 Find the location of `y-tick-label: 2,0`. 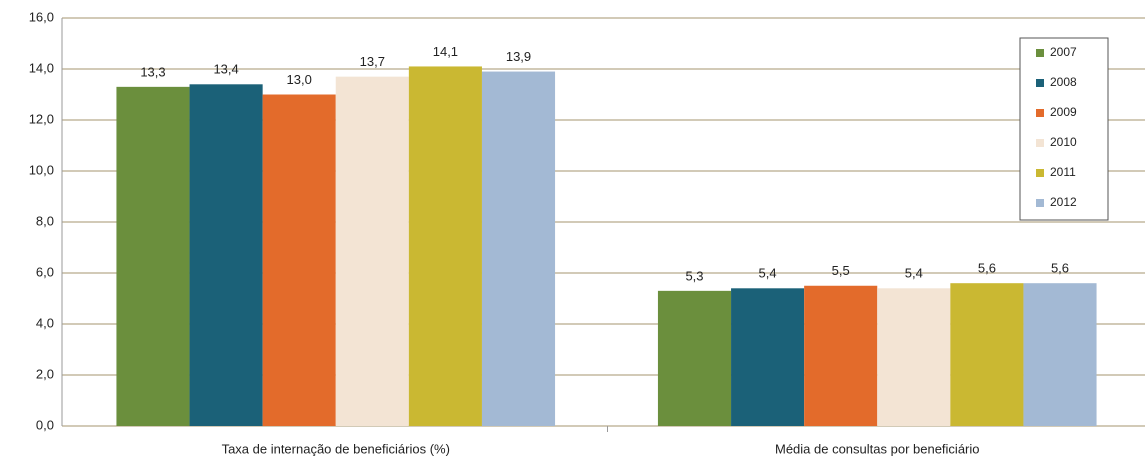

y-tick-label: 2,0 is located at coordinates (45, 373).